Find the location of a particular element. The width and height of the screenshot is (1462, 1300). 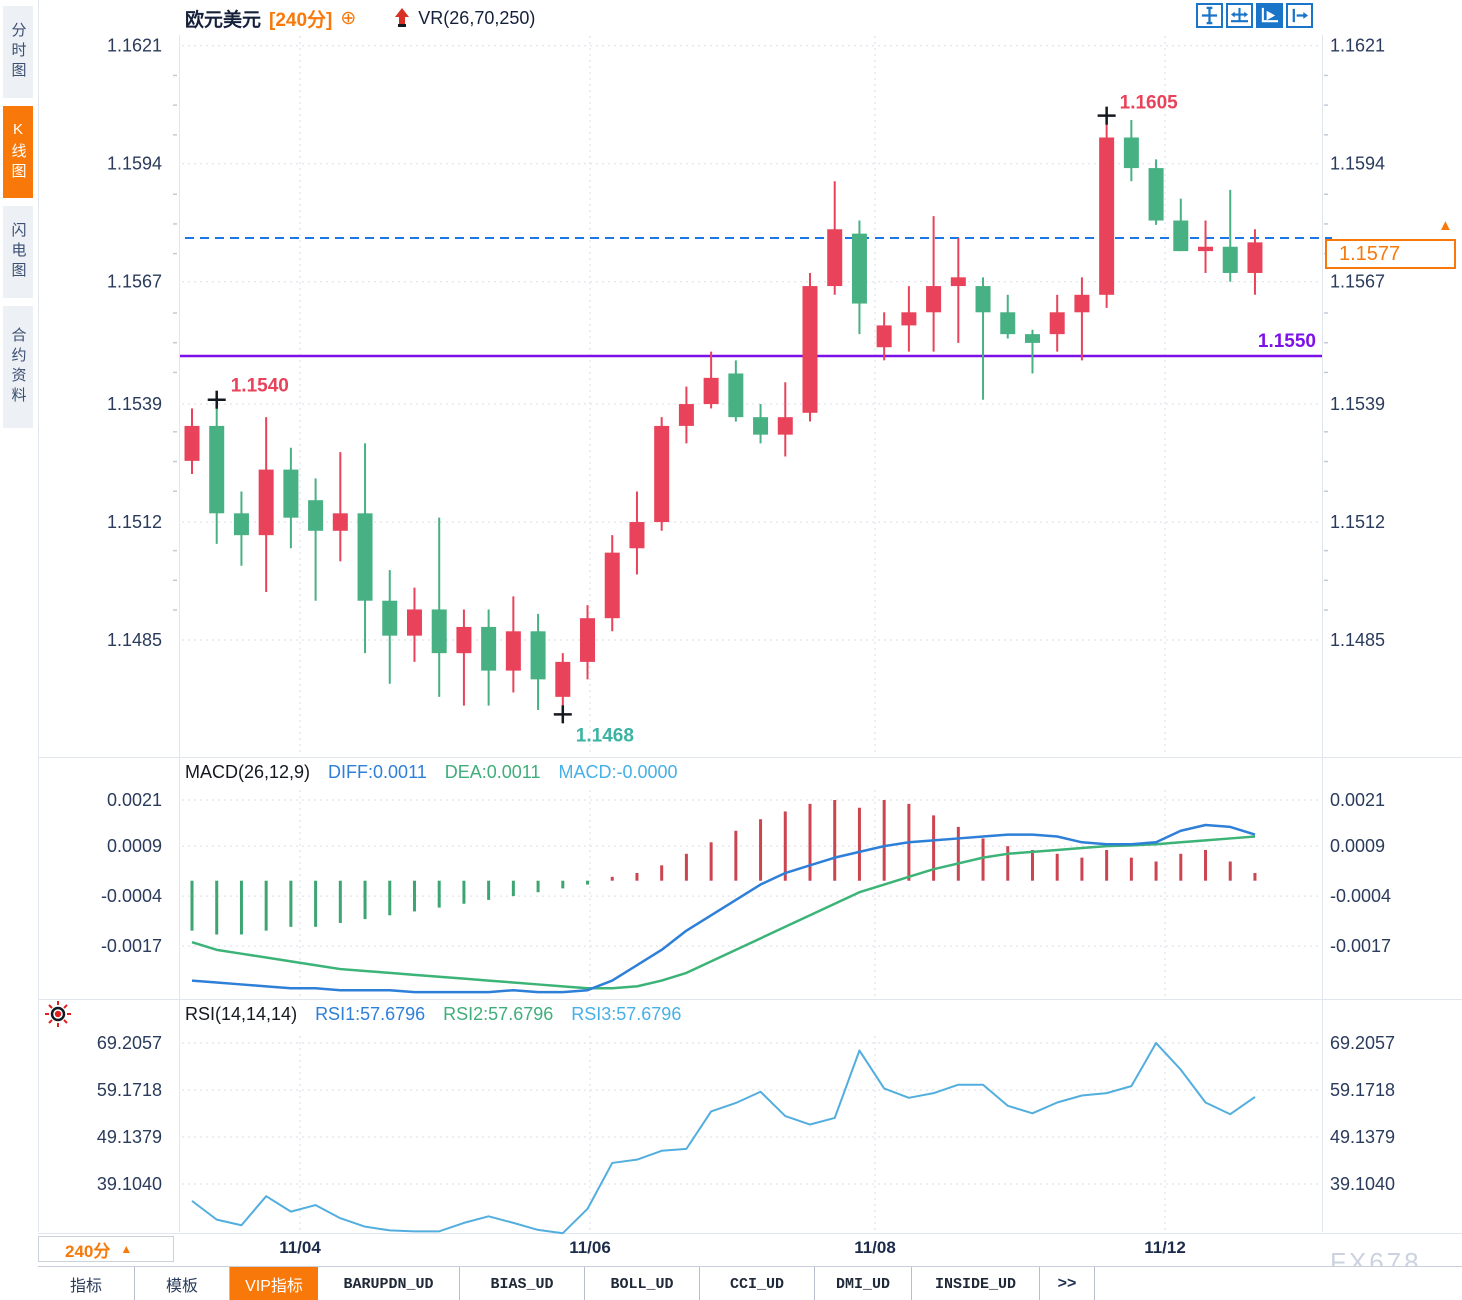

sidebar-tab-2: K线图 is located at coordinates (18, 152).